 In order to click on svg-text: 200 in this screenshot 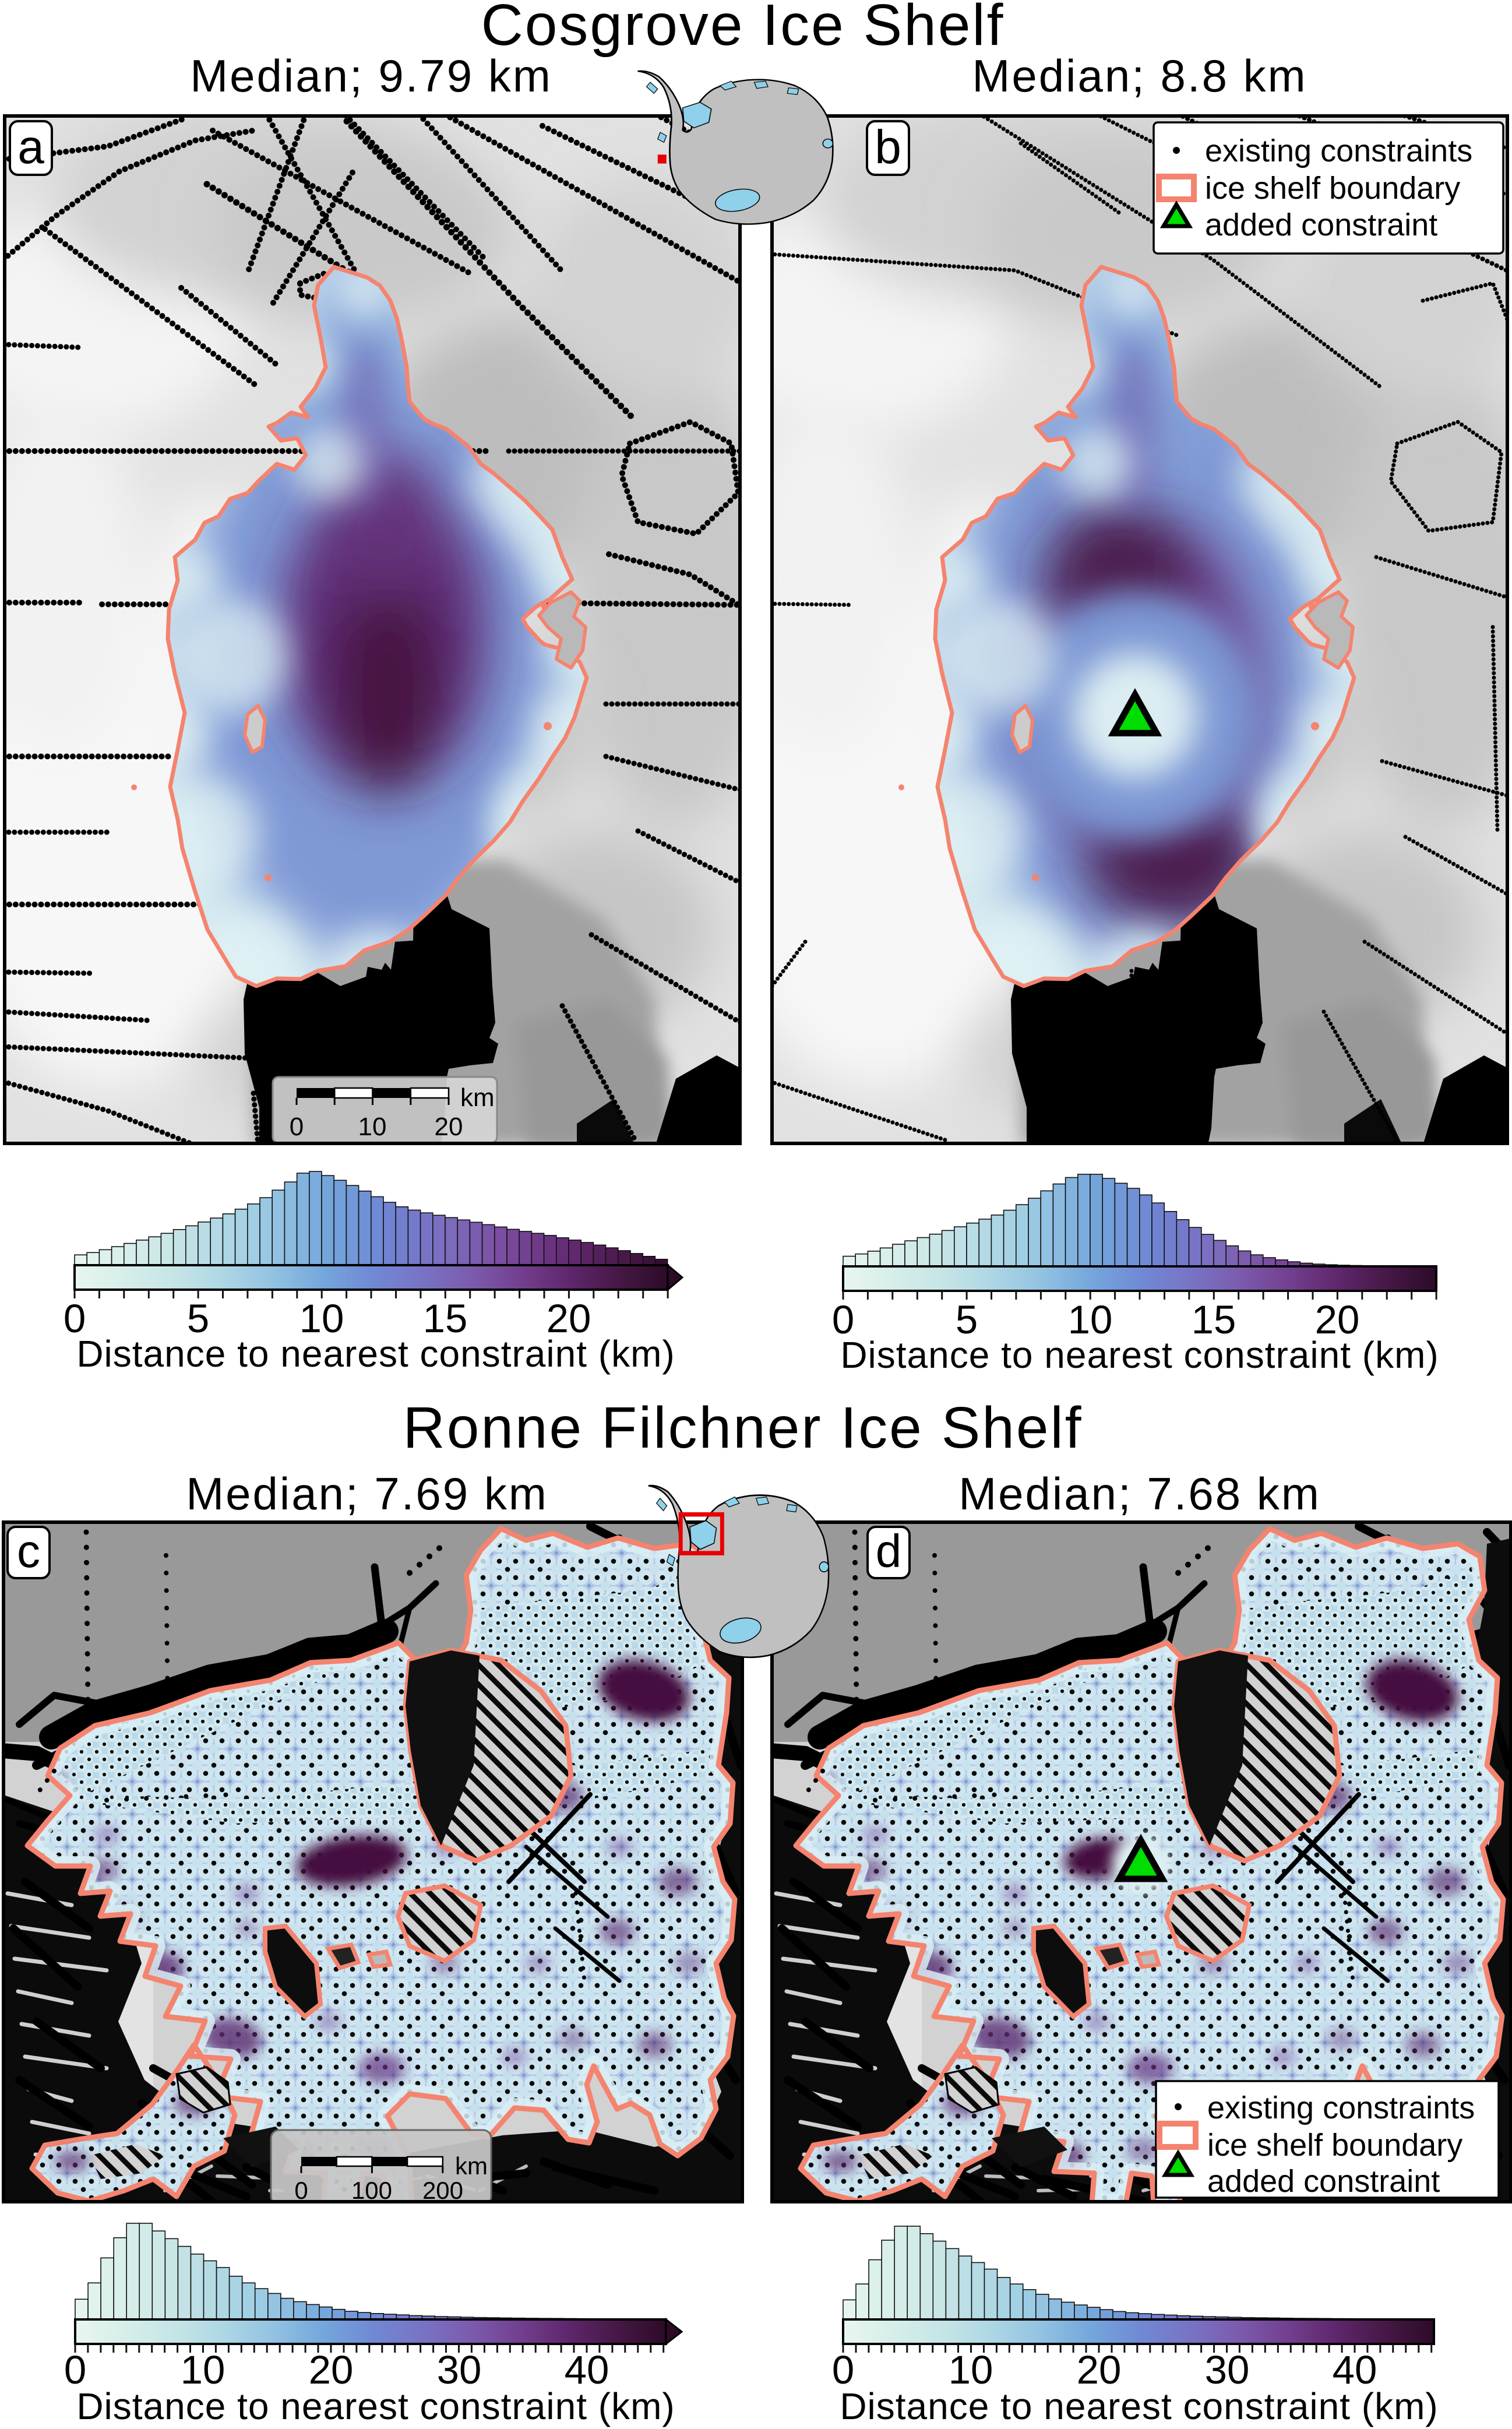, I will do `click(442, 2190)`.